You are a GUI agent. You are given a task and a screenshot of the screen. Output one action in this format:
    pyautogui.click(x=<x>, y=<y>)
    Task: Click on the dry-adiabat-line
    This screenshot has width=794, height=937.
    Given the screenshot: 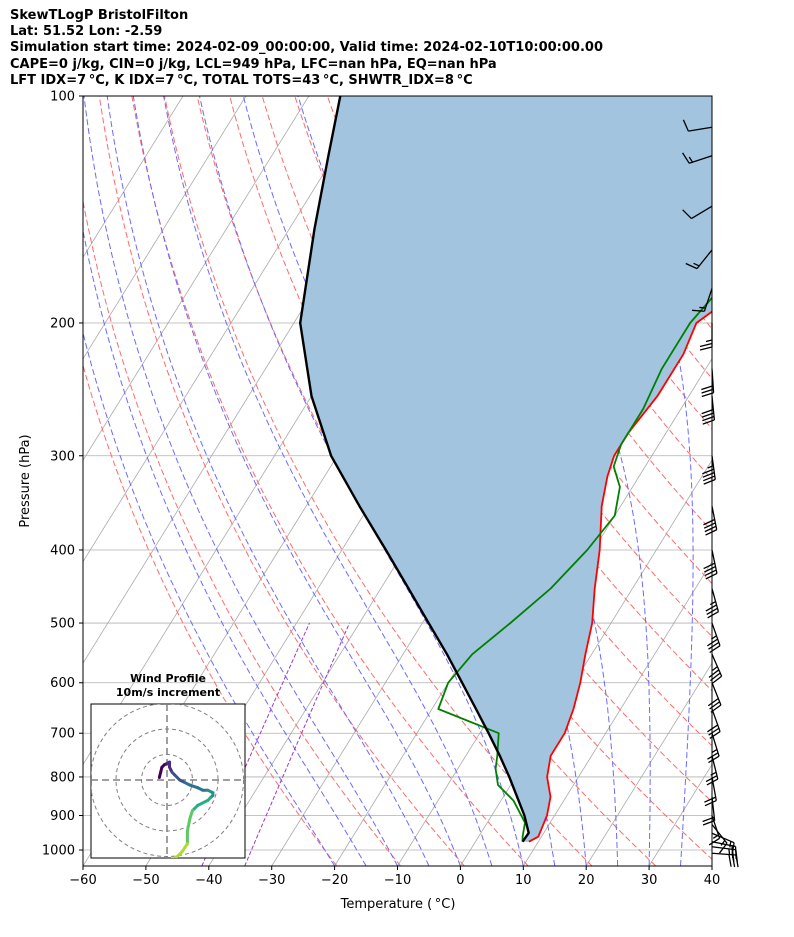 What is the action you would take?
    pyautogui.click(x=584, y=288)
    